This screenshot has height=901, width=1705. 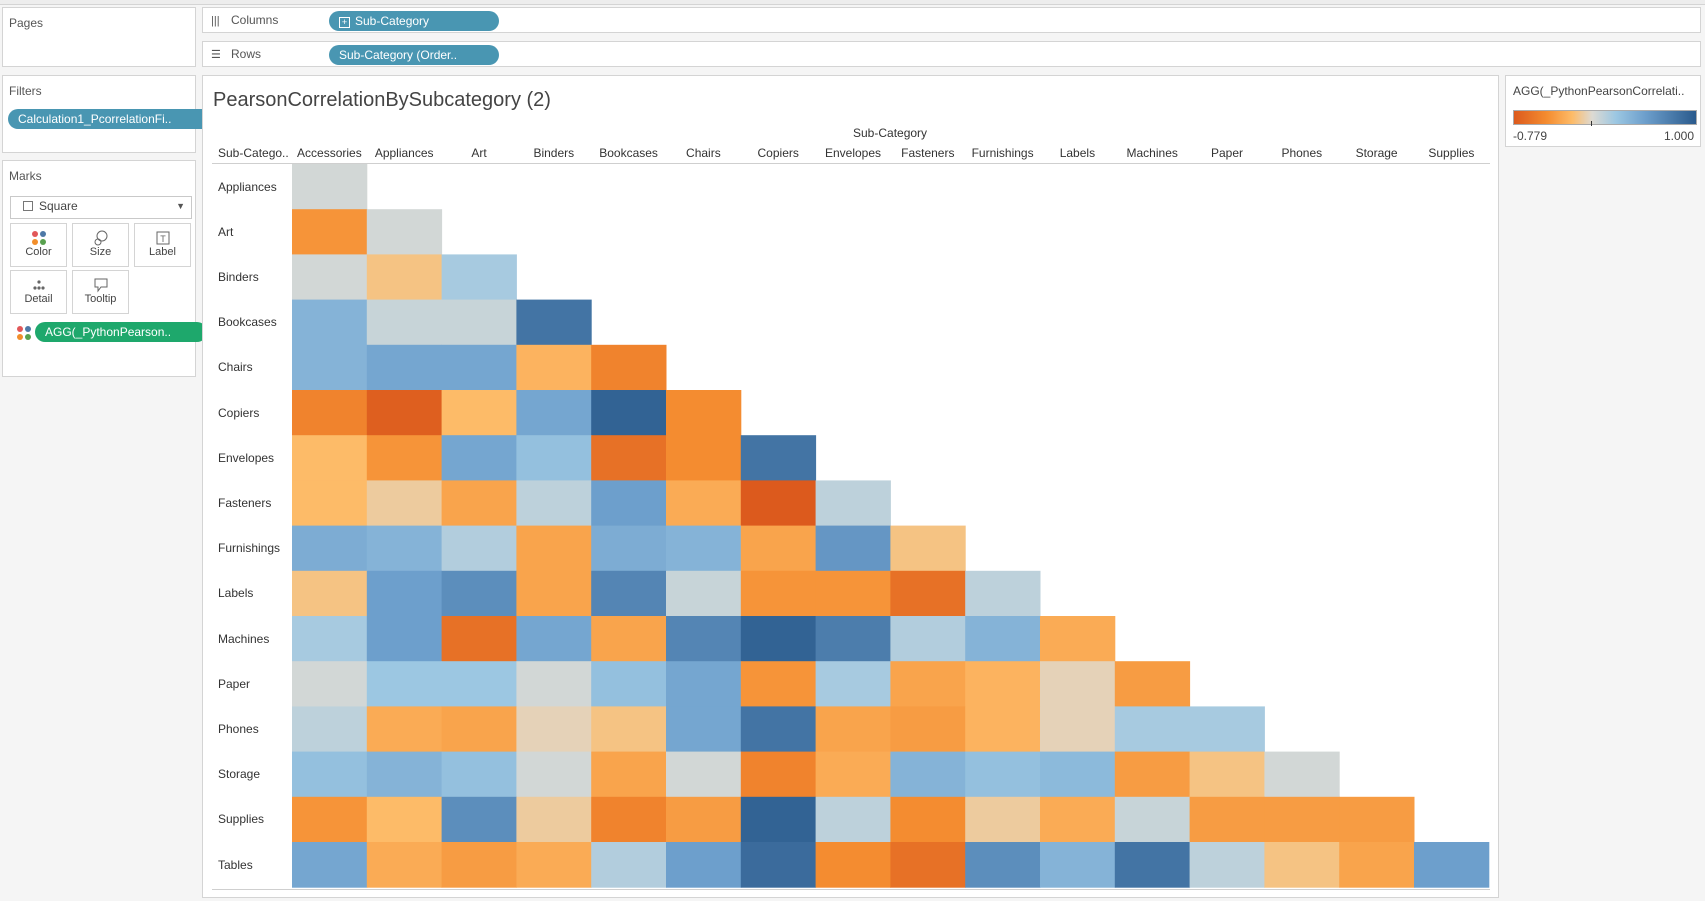 What do you see at coordinates (99, 37) in the screenshot?
I see `pages-card: Pages` at bounding box center [99, 37].